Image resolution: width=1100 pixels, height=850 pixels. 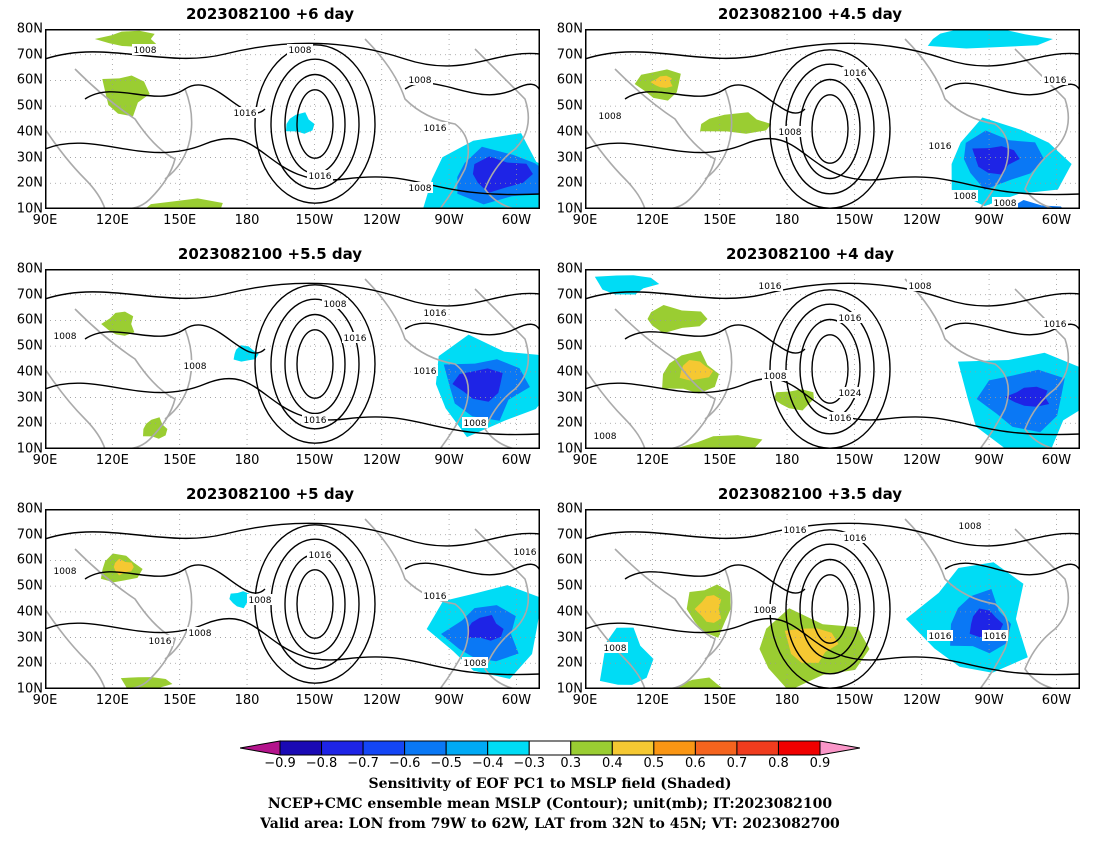 I want to click on panel-title: 2023082100 +5.5 day, so click(x=270, y=254).